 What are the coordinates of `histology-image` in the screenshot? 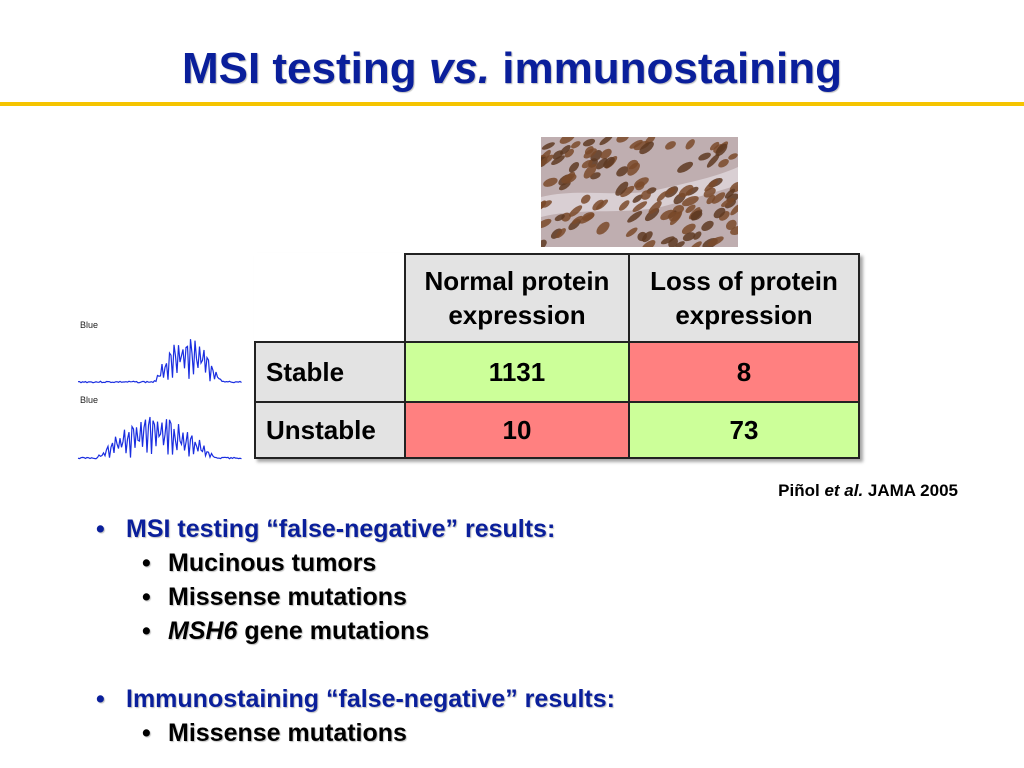 It's located at (639, 192).